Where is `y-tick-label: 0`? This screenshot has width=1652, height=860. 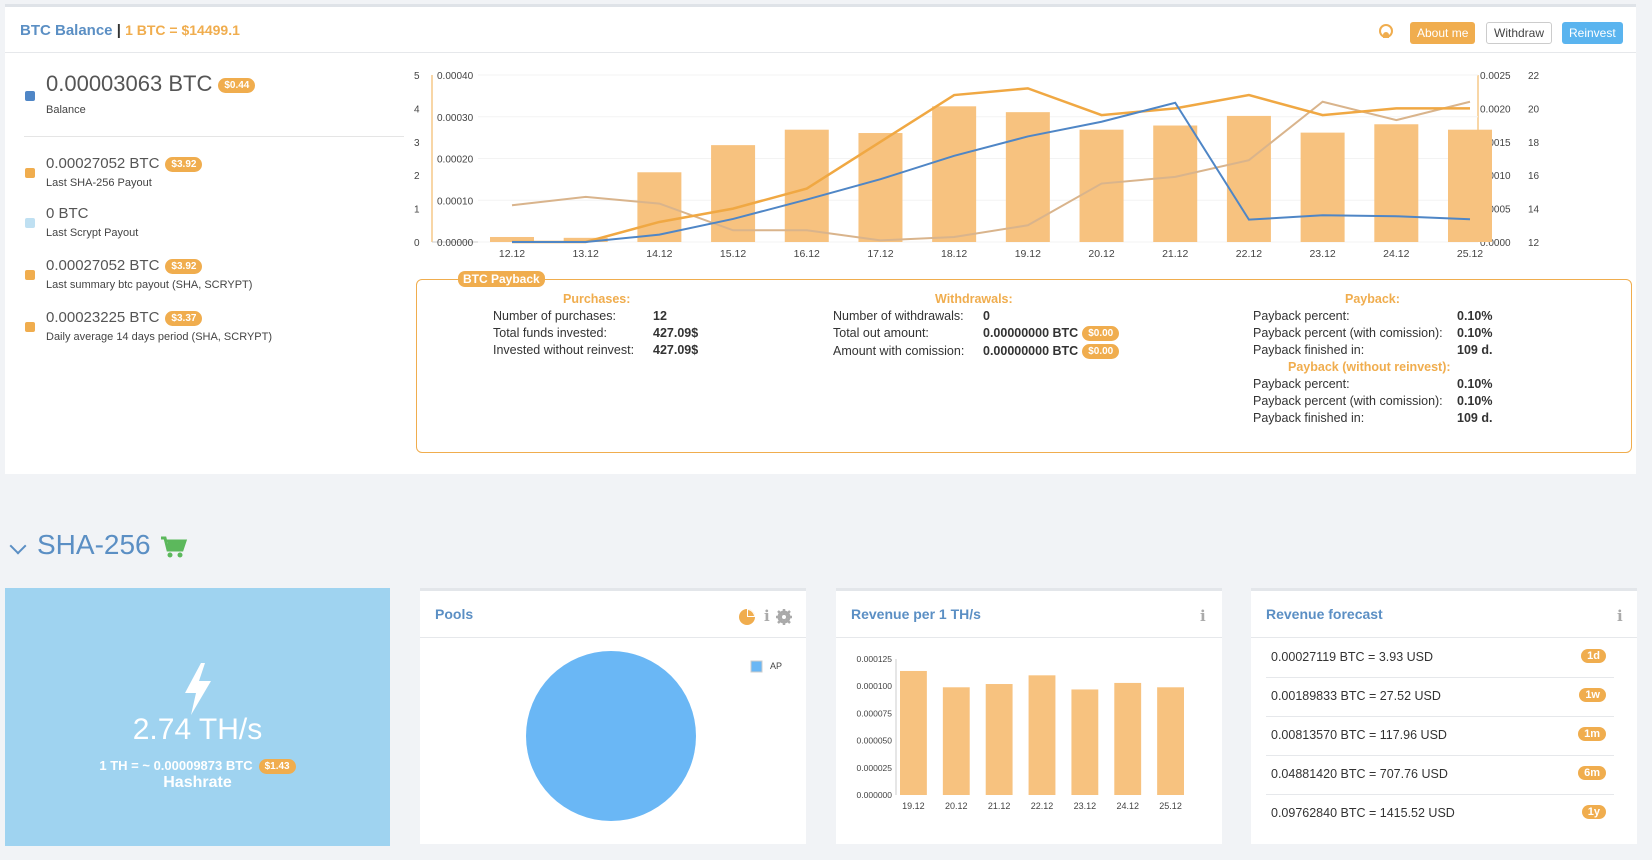
y-tick-label: 0 is located at coordinates (417, 243).